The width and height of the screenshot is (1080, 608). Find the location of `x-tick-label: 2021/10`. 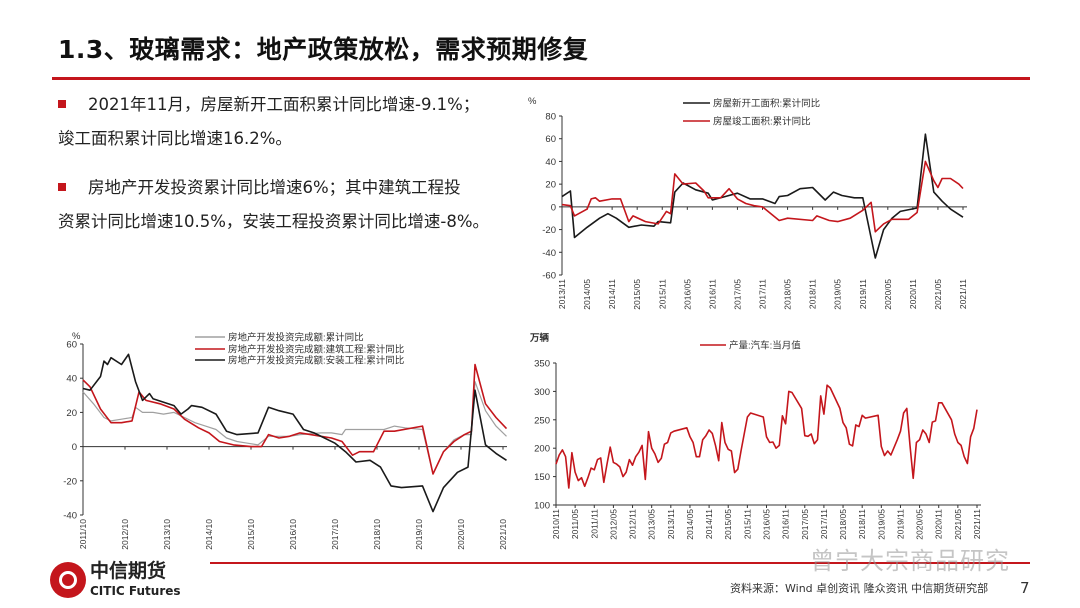

x-tick-label: 2021/10 is located at coordinates (503, 534).